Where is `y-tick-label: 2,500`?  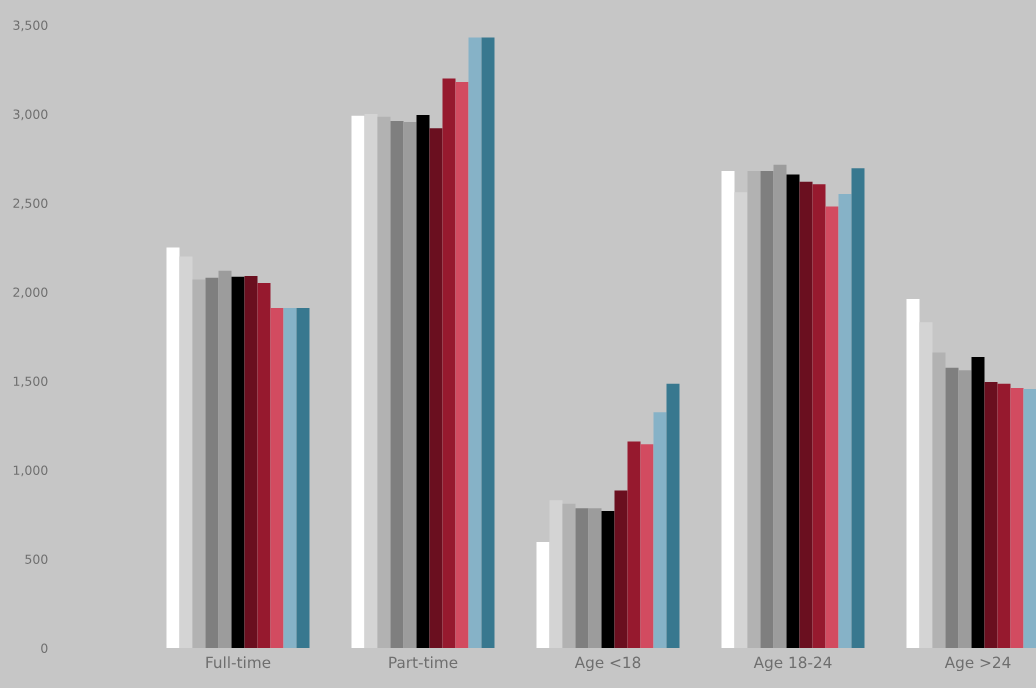
y-tick-label: 2,500 is located at coordinates (30, 204).